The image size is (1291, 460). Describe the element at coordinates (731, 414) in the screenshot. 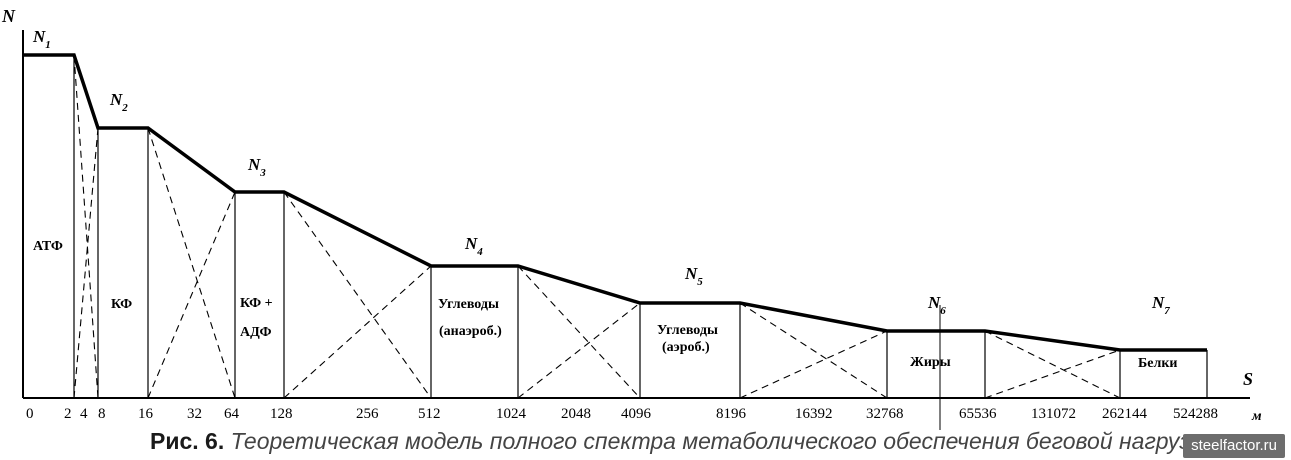

I see `x-tick: 8196` at that location.